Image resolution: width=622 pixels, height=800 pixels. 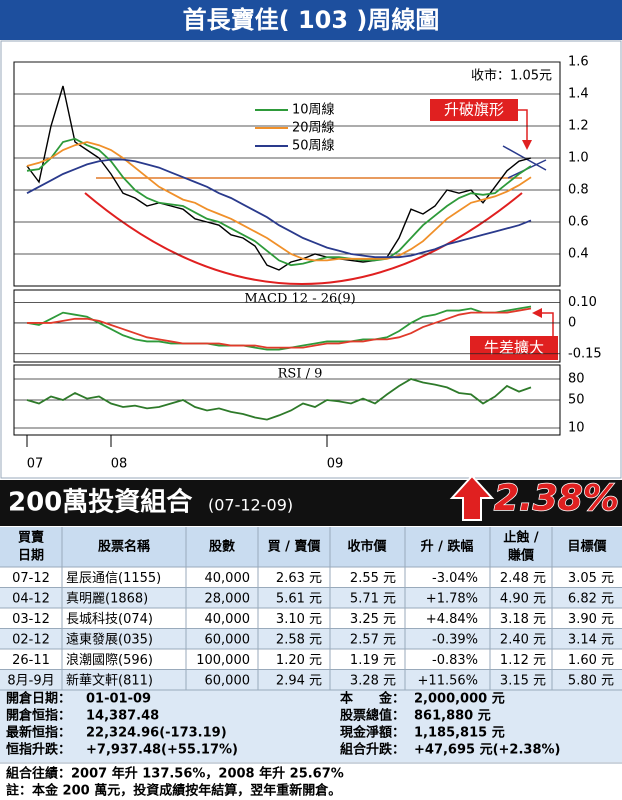 I want to click on column-header: 止蝕 /, so click(x=521, y=538).